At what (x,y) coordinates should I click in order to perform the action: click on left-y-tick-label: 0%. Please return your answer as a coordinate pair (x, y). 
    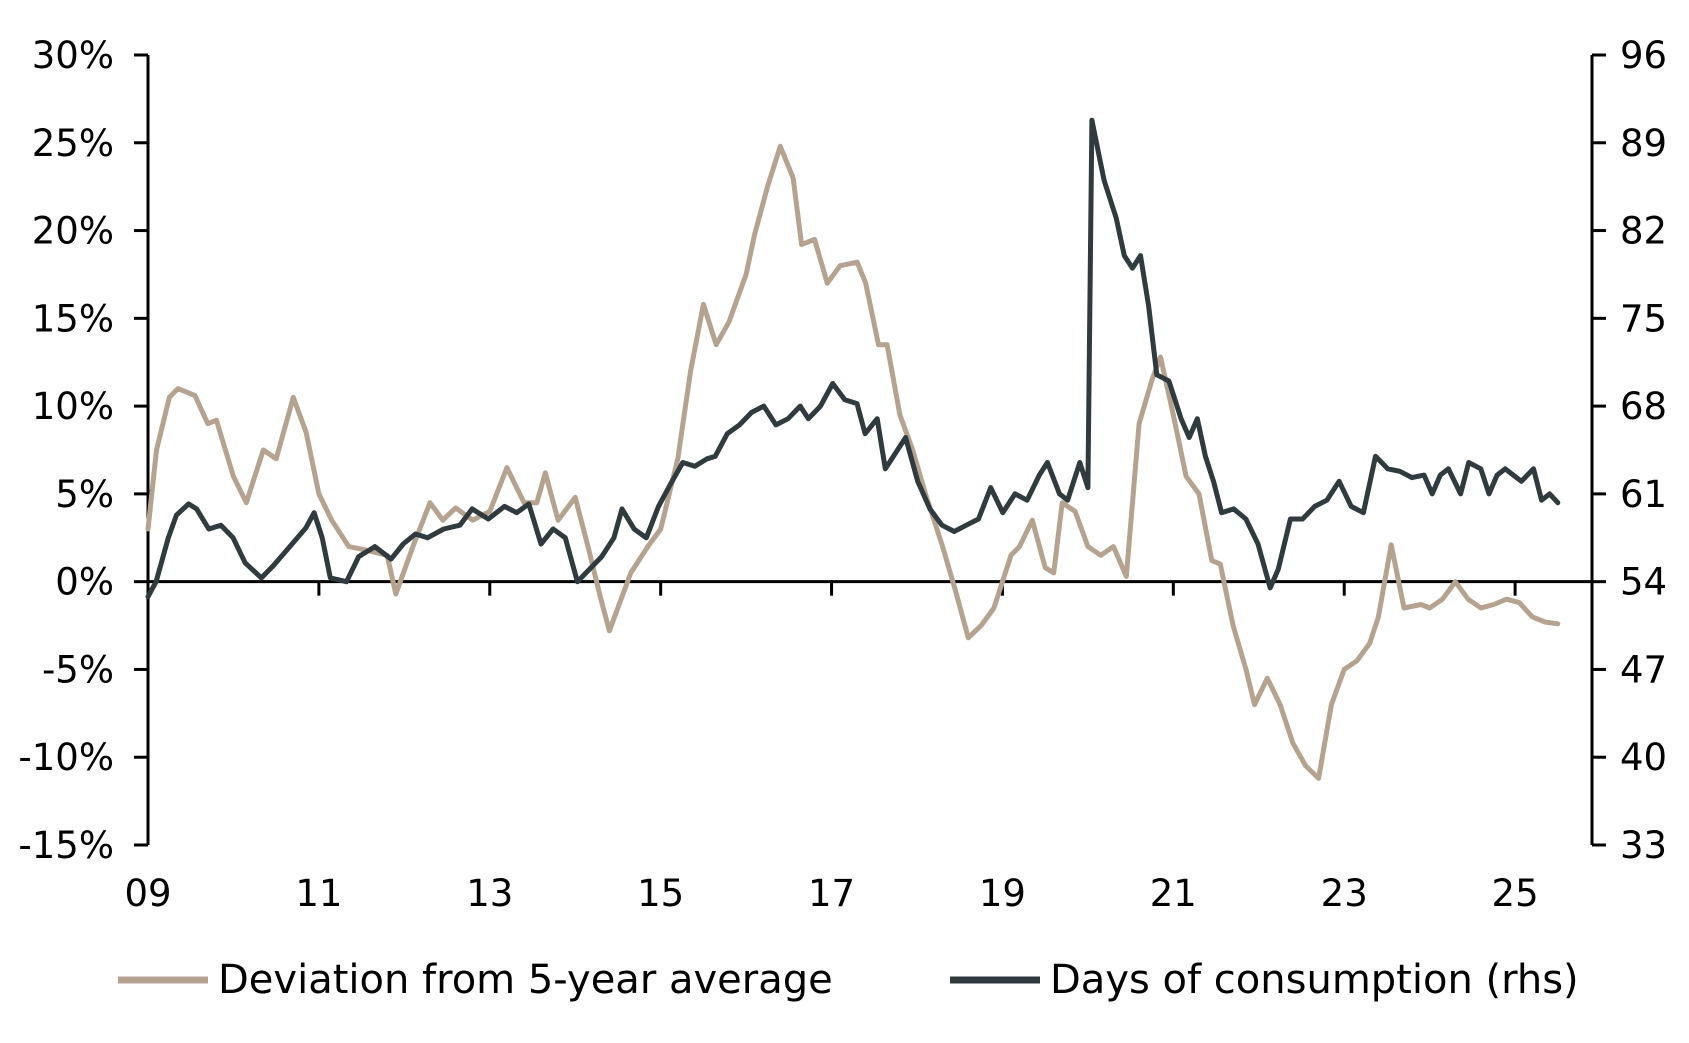
    Looking at the image, I should click on (84, 582).